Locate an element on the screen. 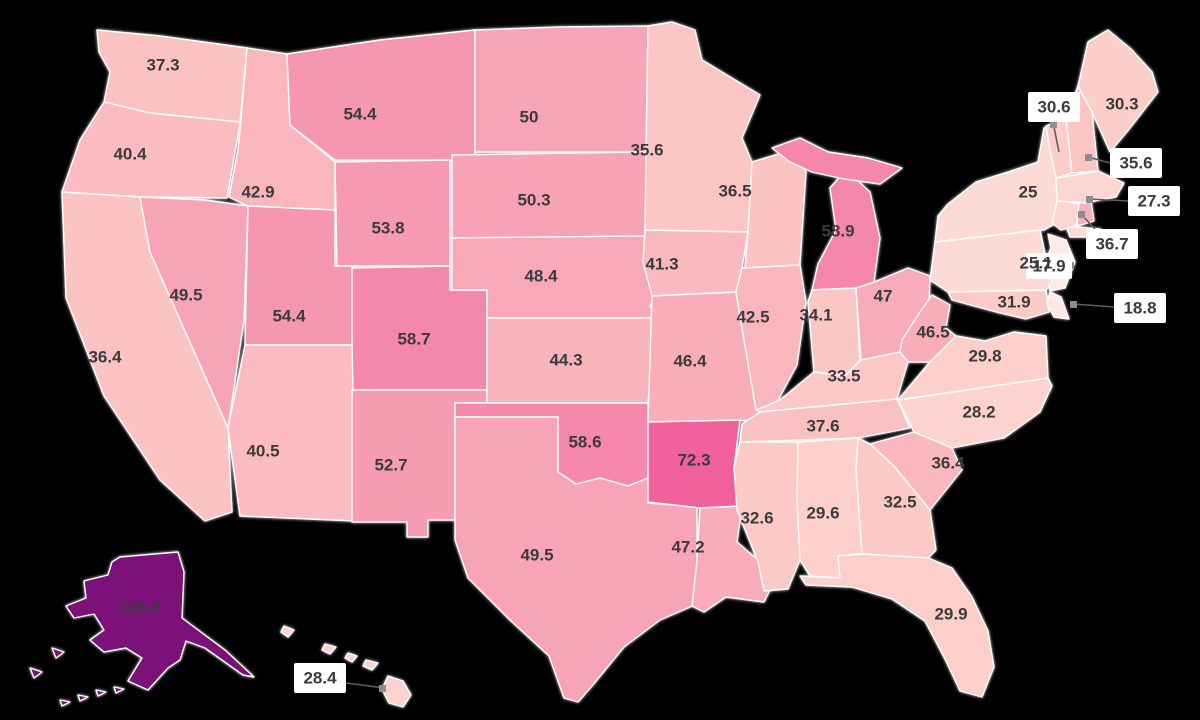 This screenshot has width=1200, height=720. state-nevada is located at coordinates (194, 312).